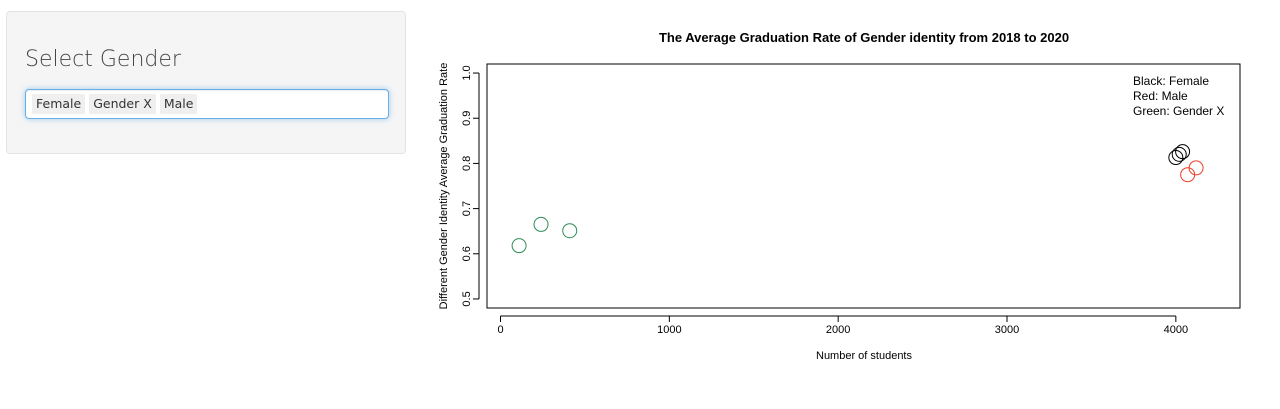 The image size is (1280, 409). I want to click on x-tick-label: 0, so click(500, 330).